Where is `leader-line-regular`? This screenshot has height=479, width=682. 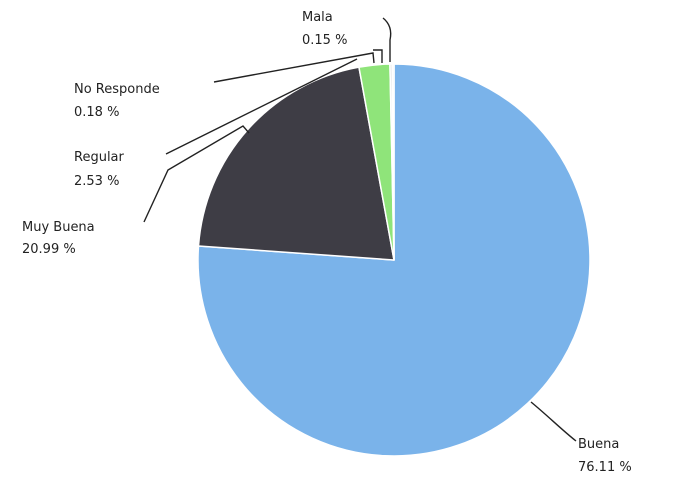 leader-line-regular is located at coordinates (261, 106).